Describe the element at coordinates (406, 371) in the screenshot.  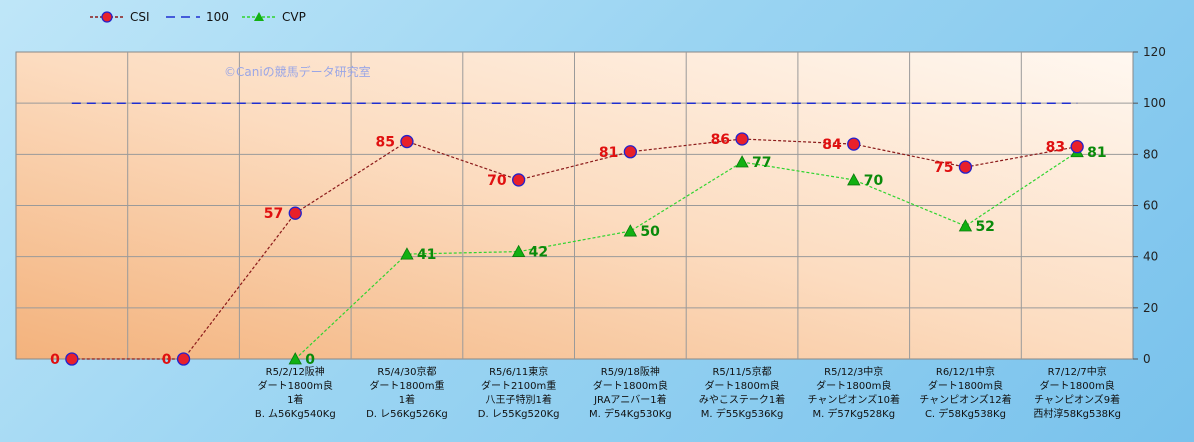
I see `x-category-line: R5/4/30京都` at that location.